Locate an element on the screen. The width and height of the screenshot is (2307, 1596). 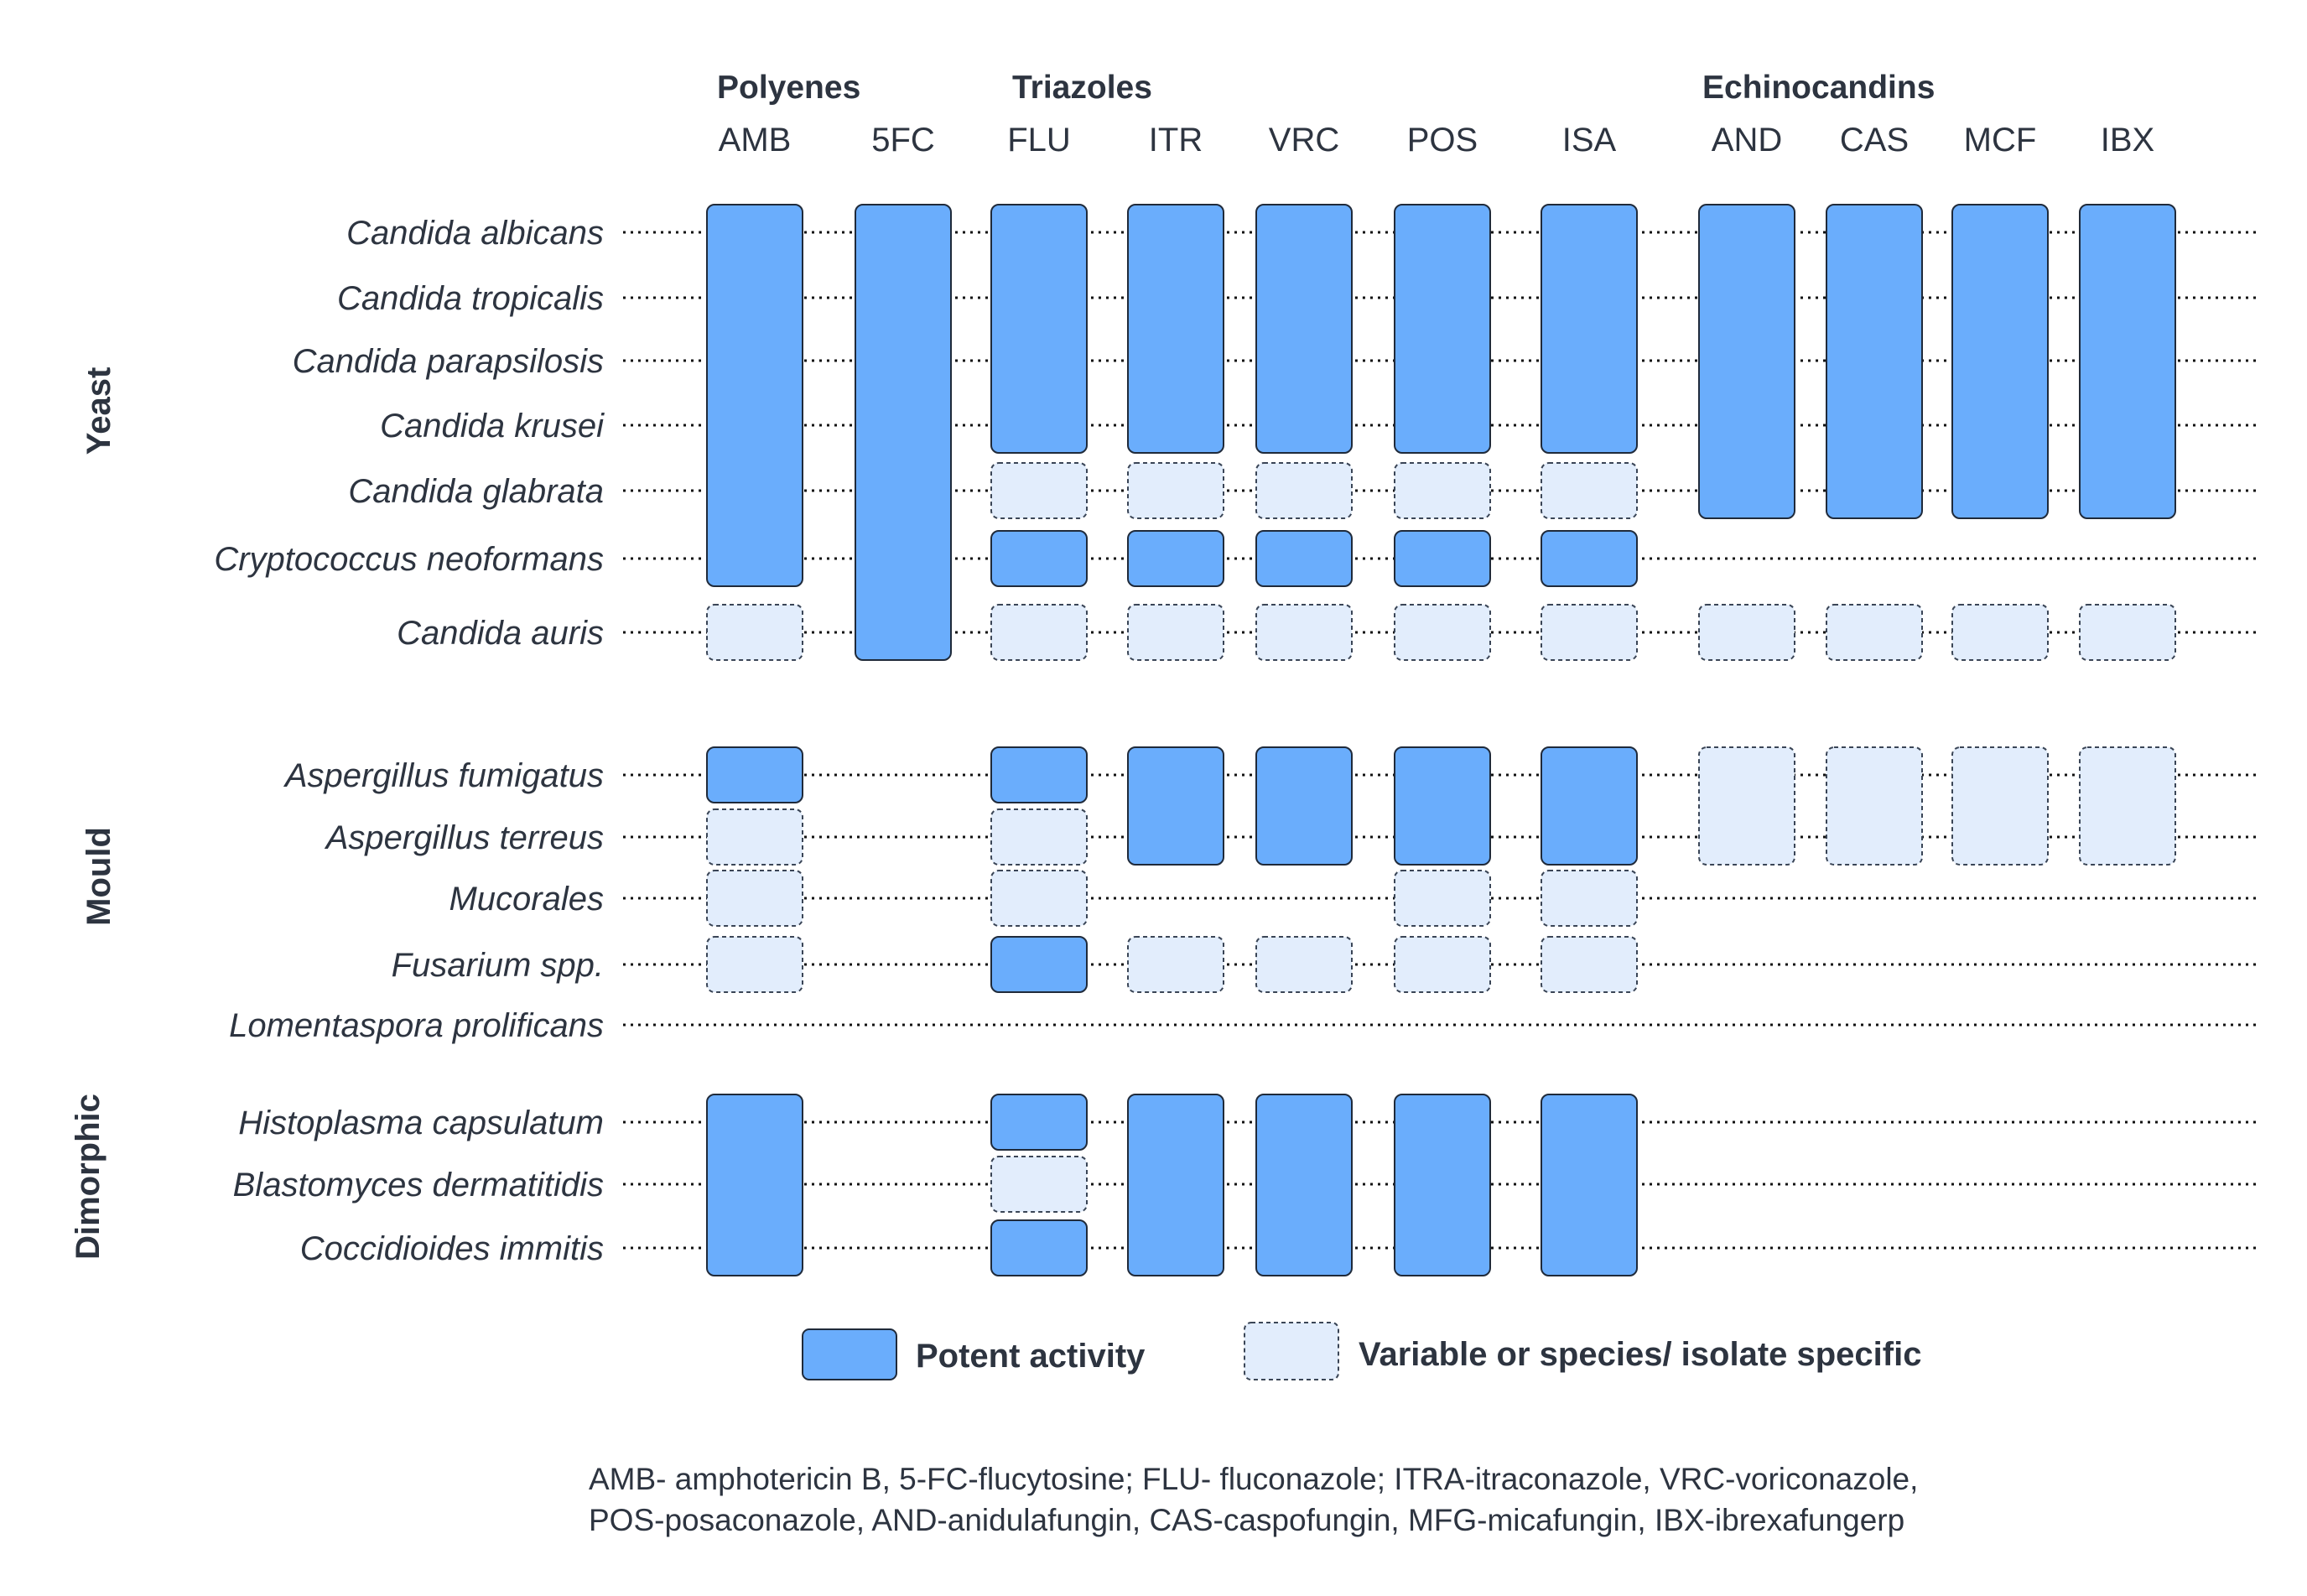
block-itr-candida-albicans-to-candida-krusei-potent is located at coordinates (1175, 329).